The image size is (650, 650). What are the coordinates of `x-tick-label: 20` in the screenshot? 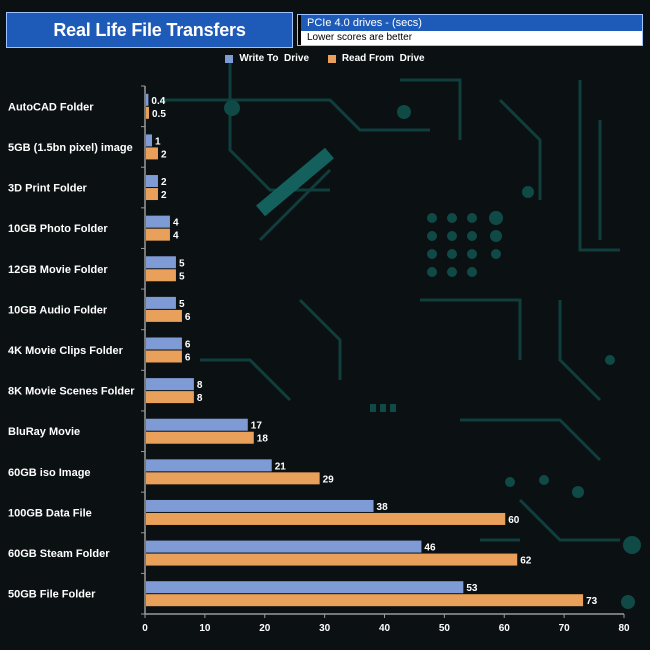 It's located at (265, 628).